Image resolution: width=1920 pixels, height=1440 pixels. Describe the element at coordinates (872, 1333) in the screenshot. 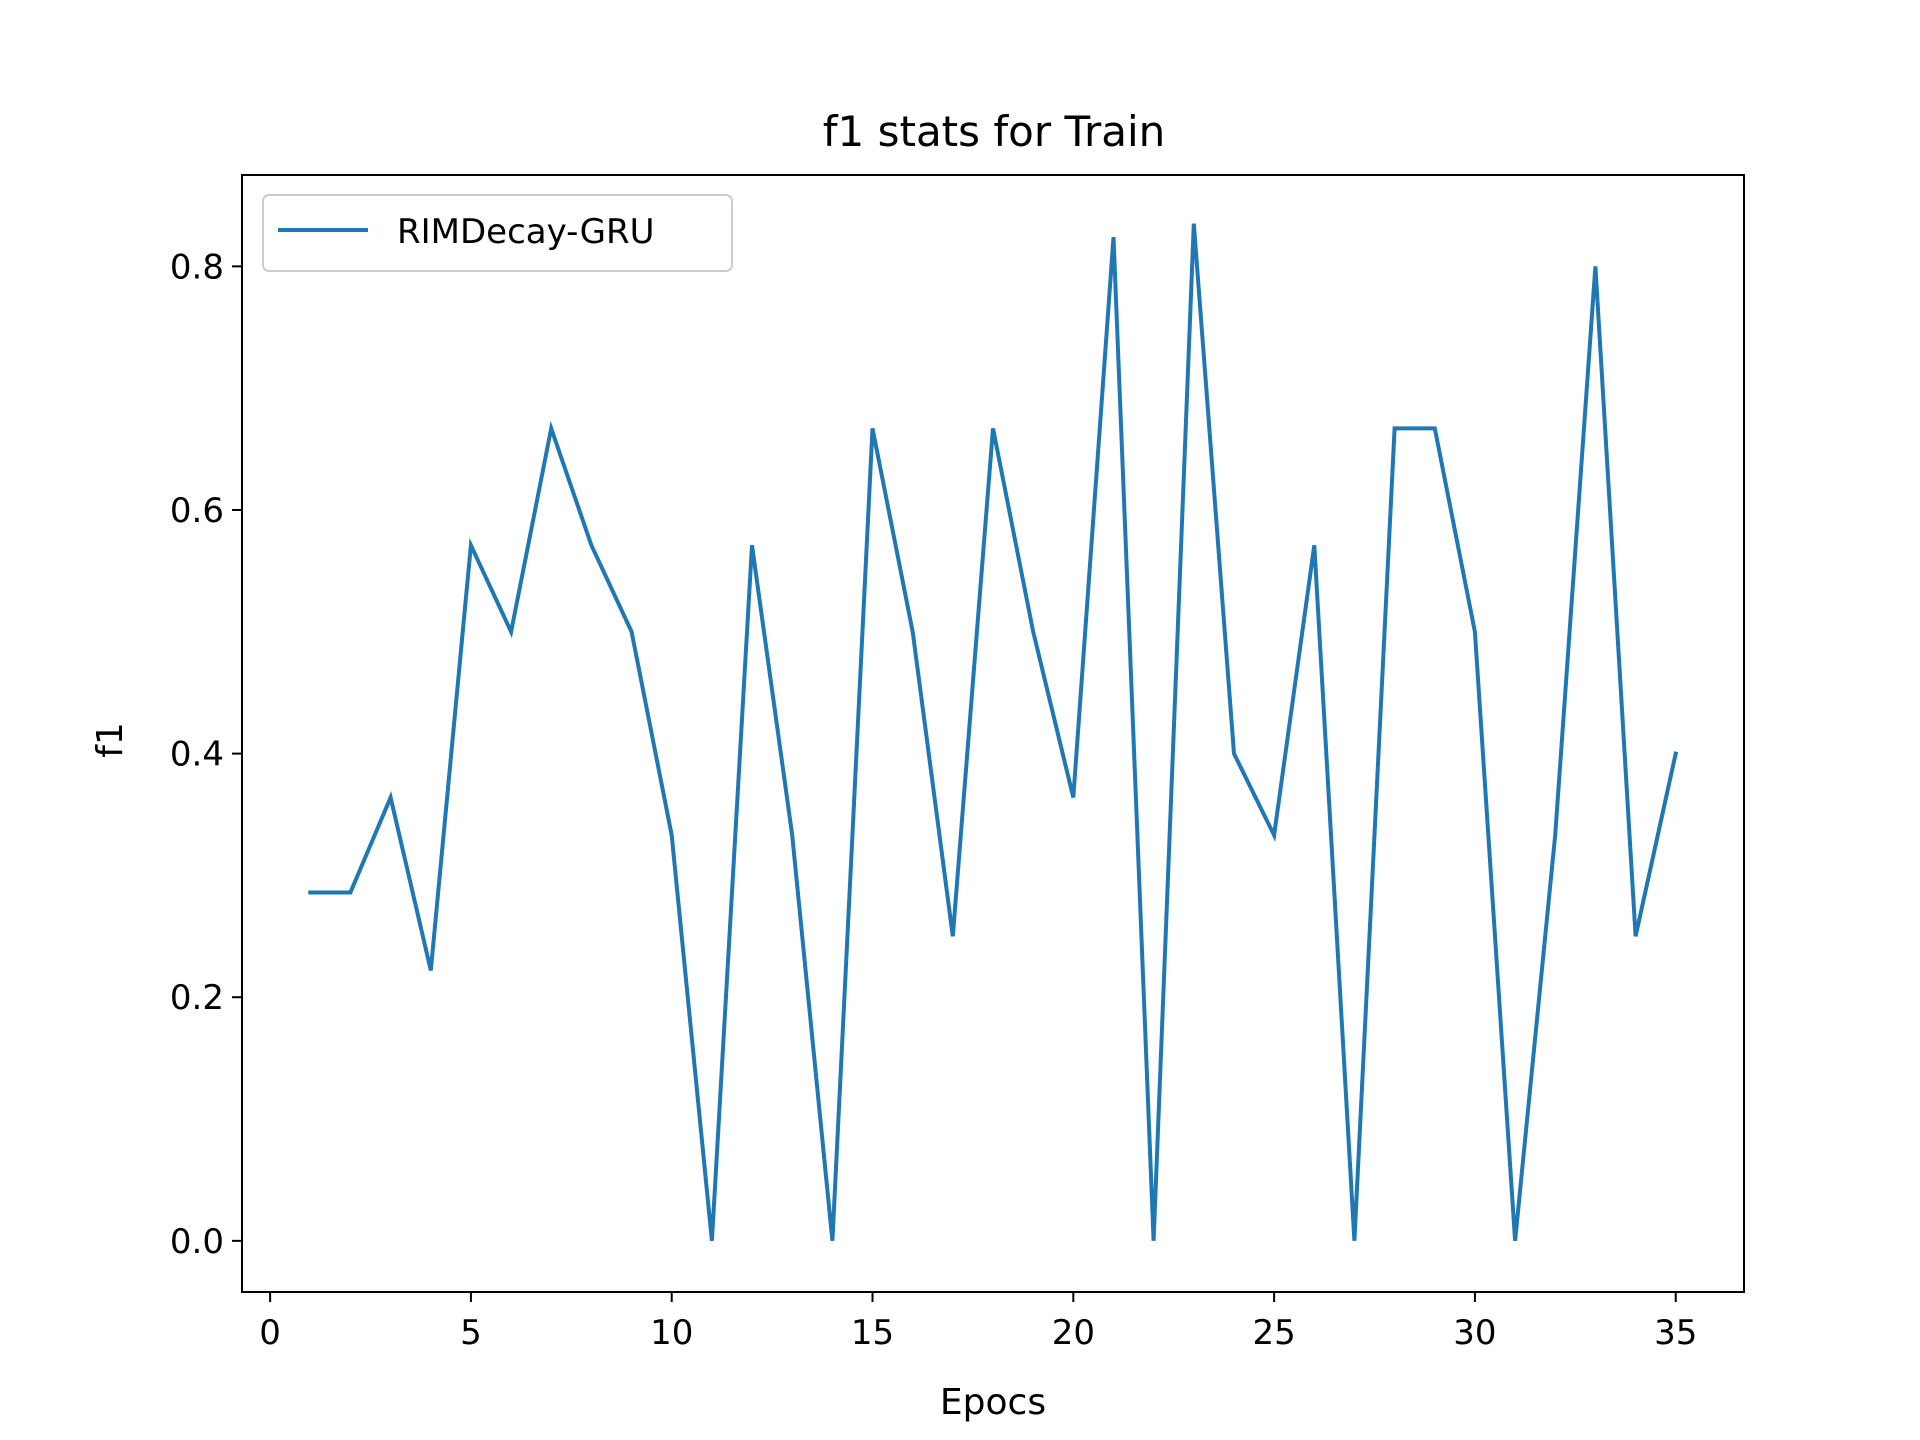

I see `x-tick-label: 15` at that location.